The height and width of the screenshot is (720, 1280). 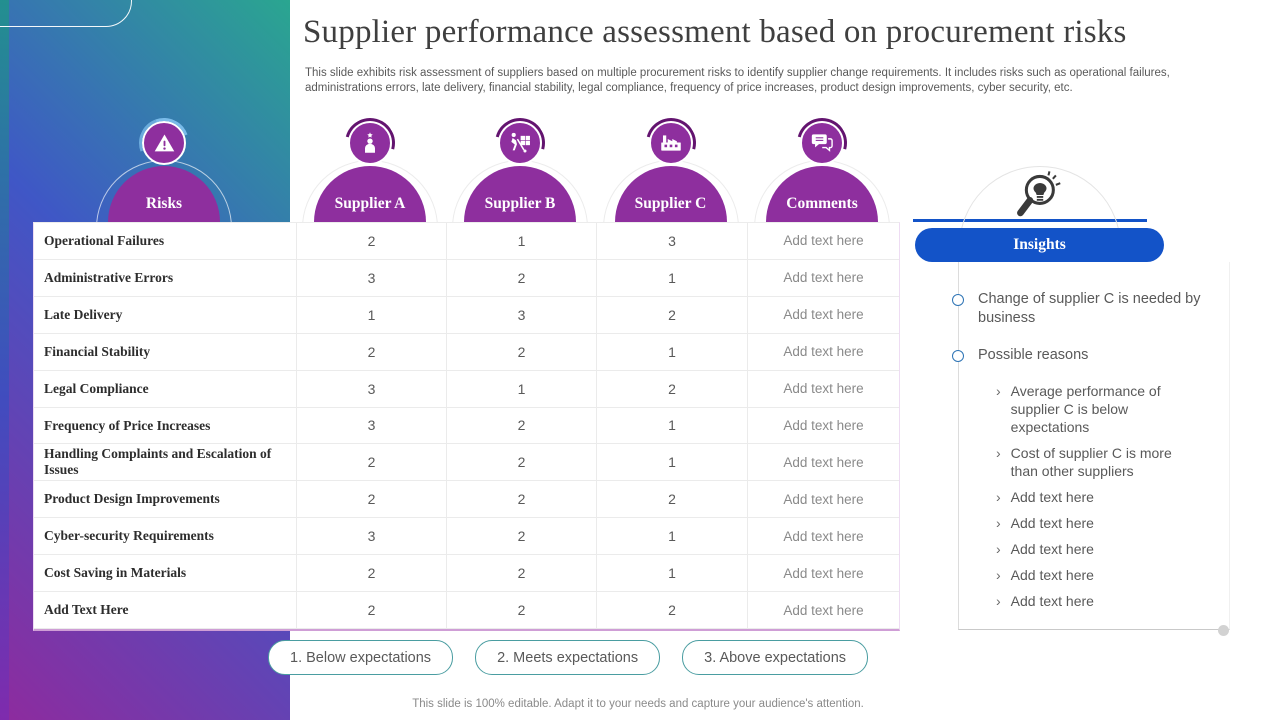 What do you see at coordinates (165, 574) in the screenshot?
I see `risk-name-cell: Cost Saving in Materials` at bounding box center [165, 574].